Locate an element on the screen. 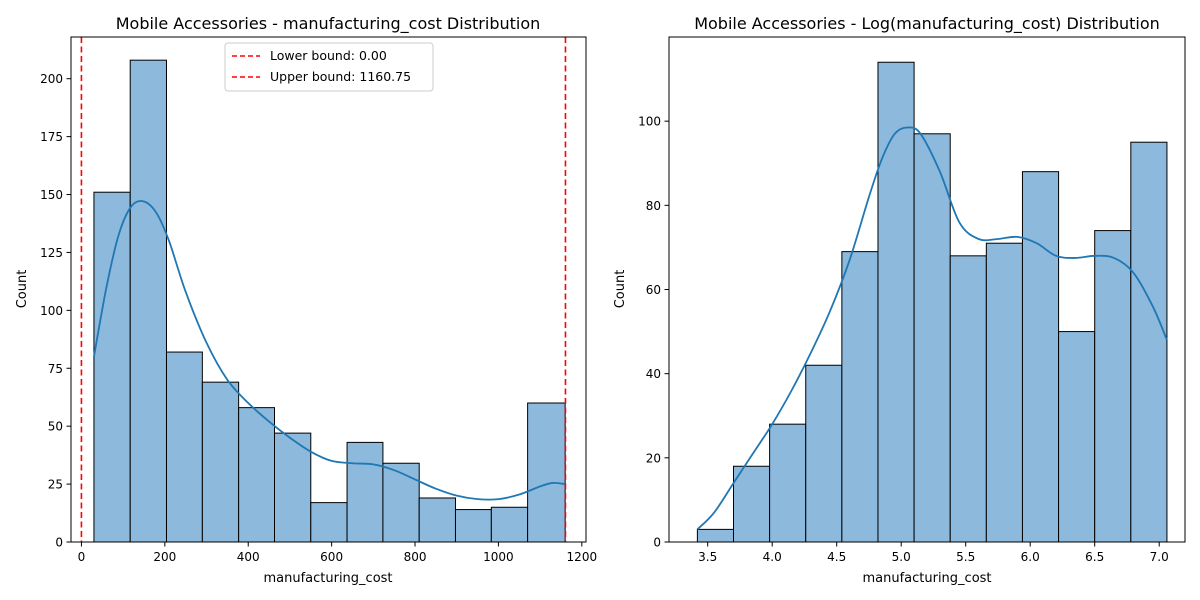  left-y-tick-label: 50 is located at coordinates (55, 427).